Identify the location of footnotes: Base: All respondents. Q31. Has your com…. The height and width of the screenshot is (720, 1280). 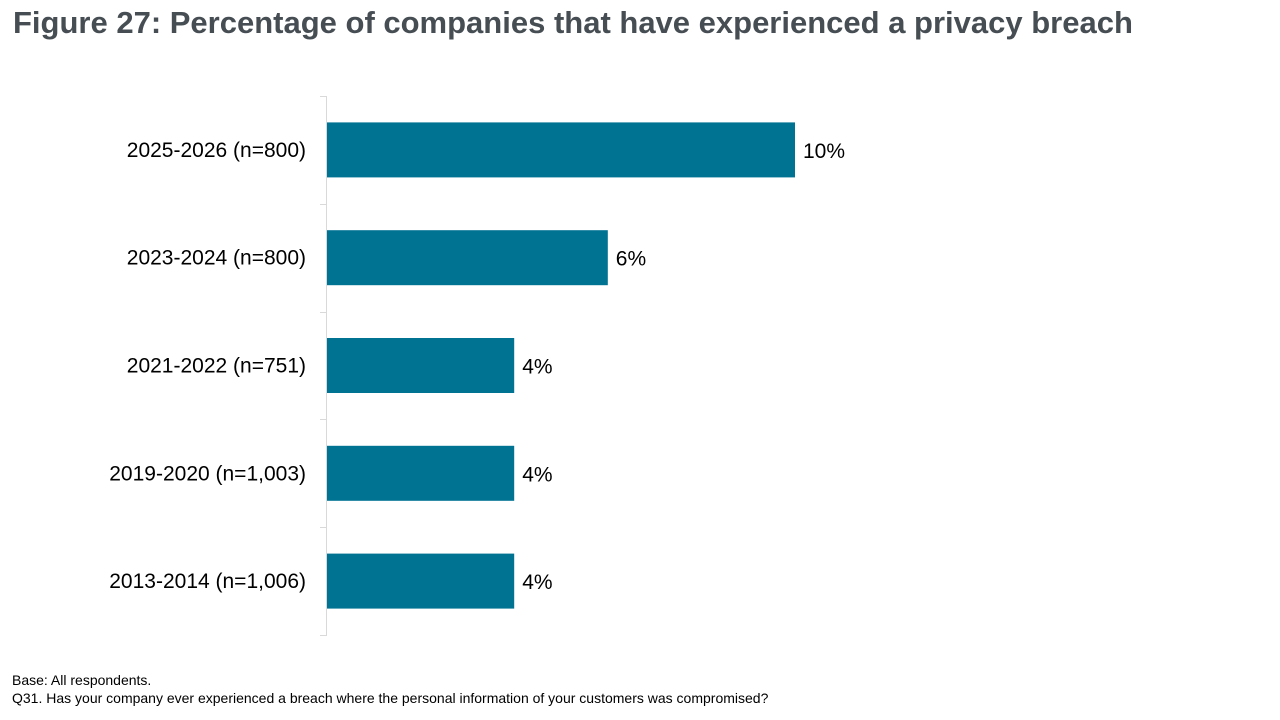
(390, 689).